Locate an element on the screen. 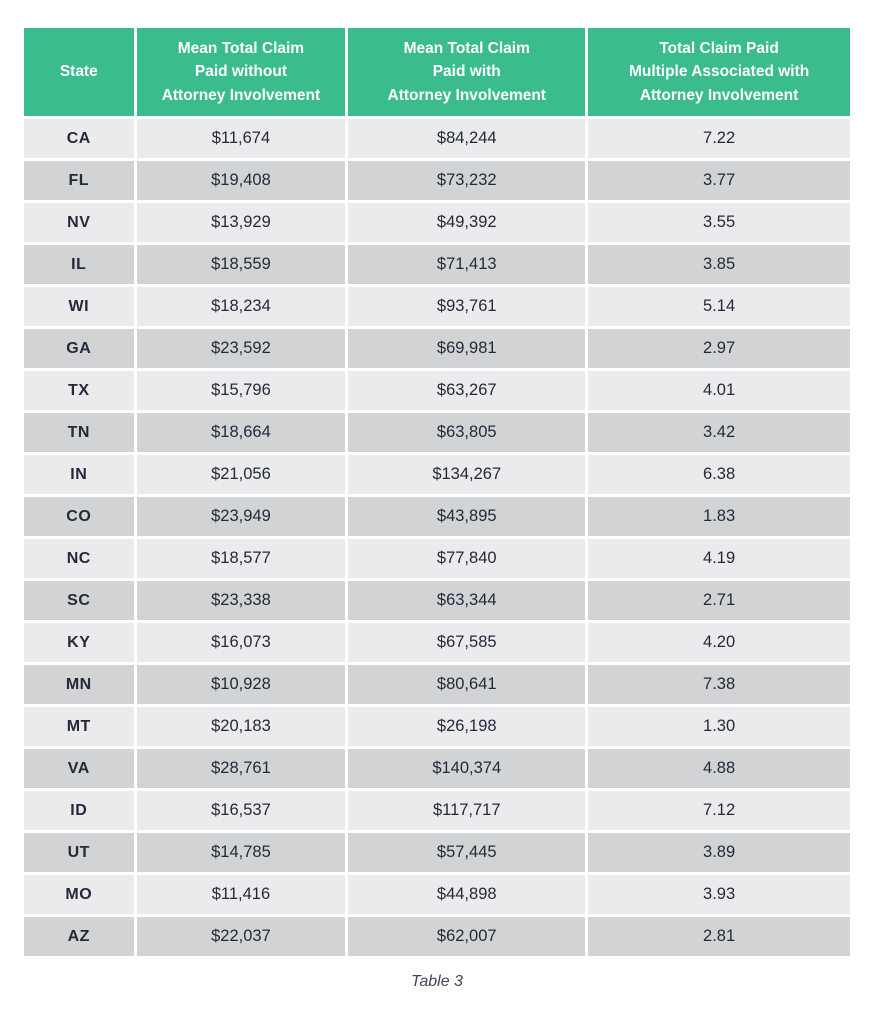 The image size is (877, 1024). table-row: CO $23,949 $43,895 1.83 is located at coordinates (437, 516).